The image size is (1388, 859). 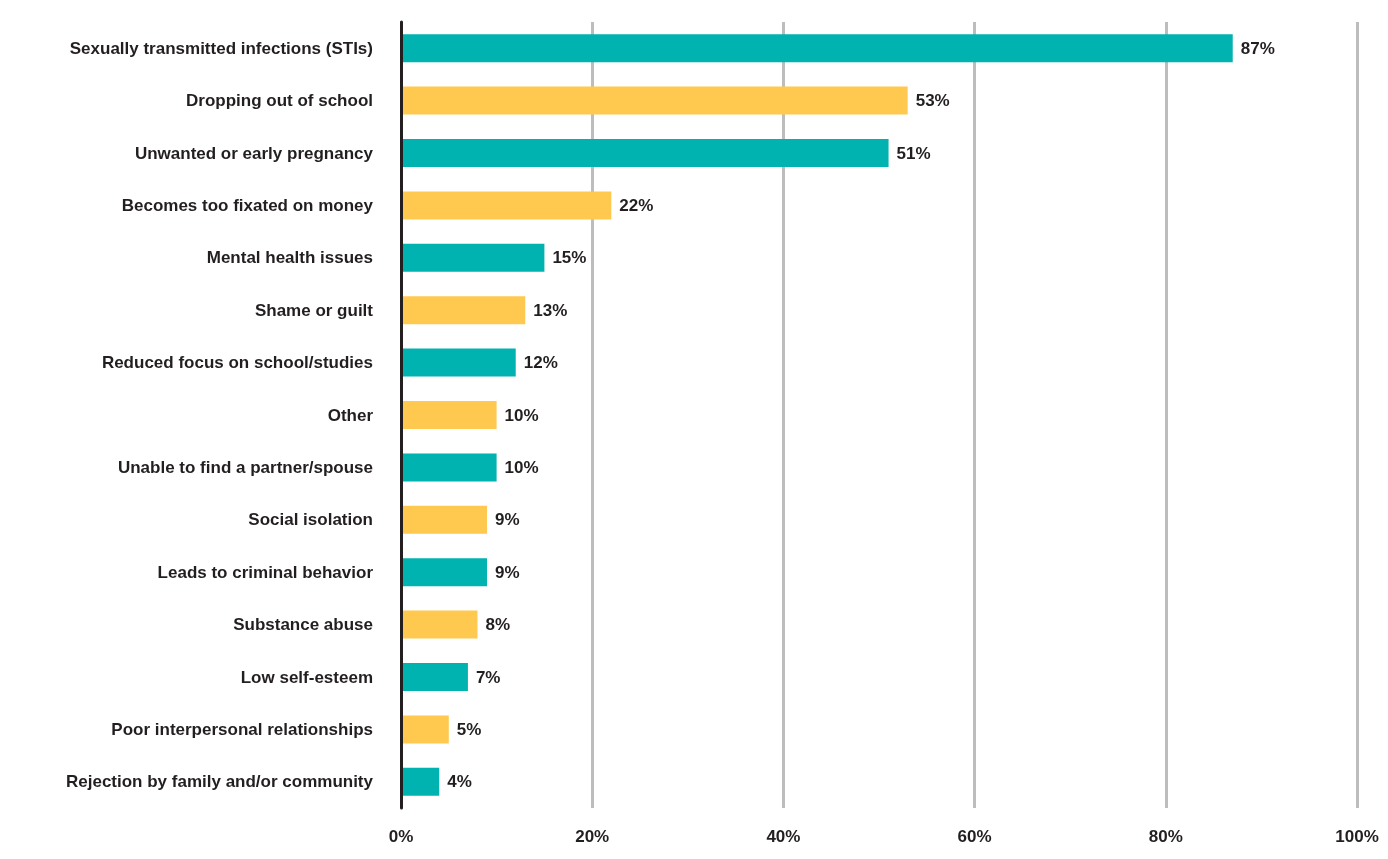 I want to click on data-label: 51%, so click(x=913, y=153).